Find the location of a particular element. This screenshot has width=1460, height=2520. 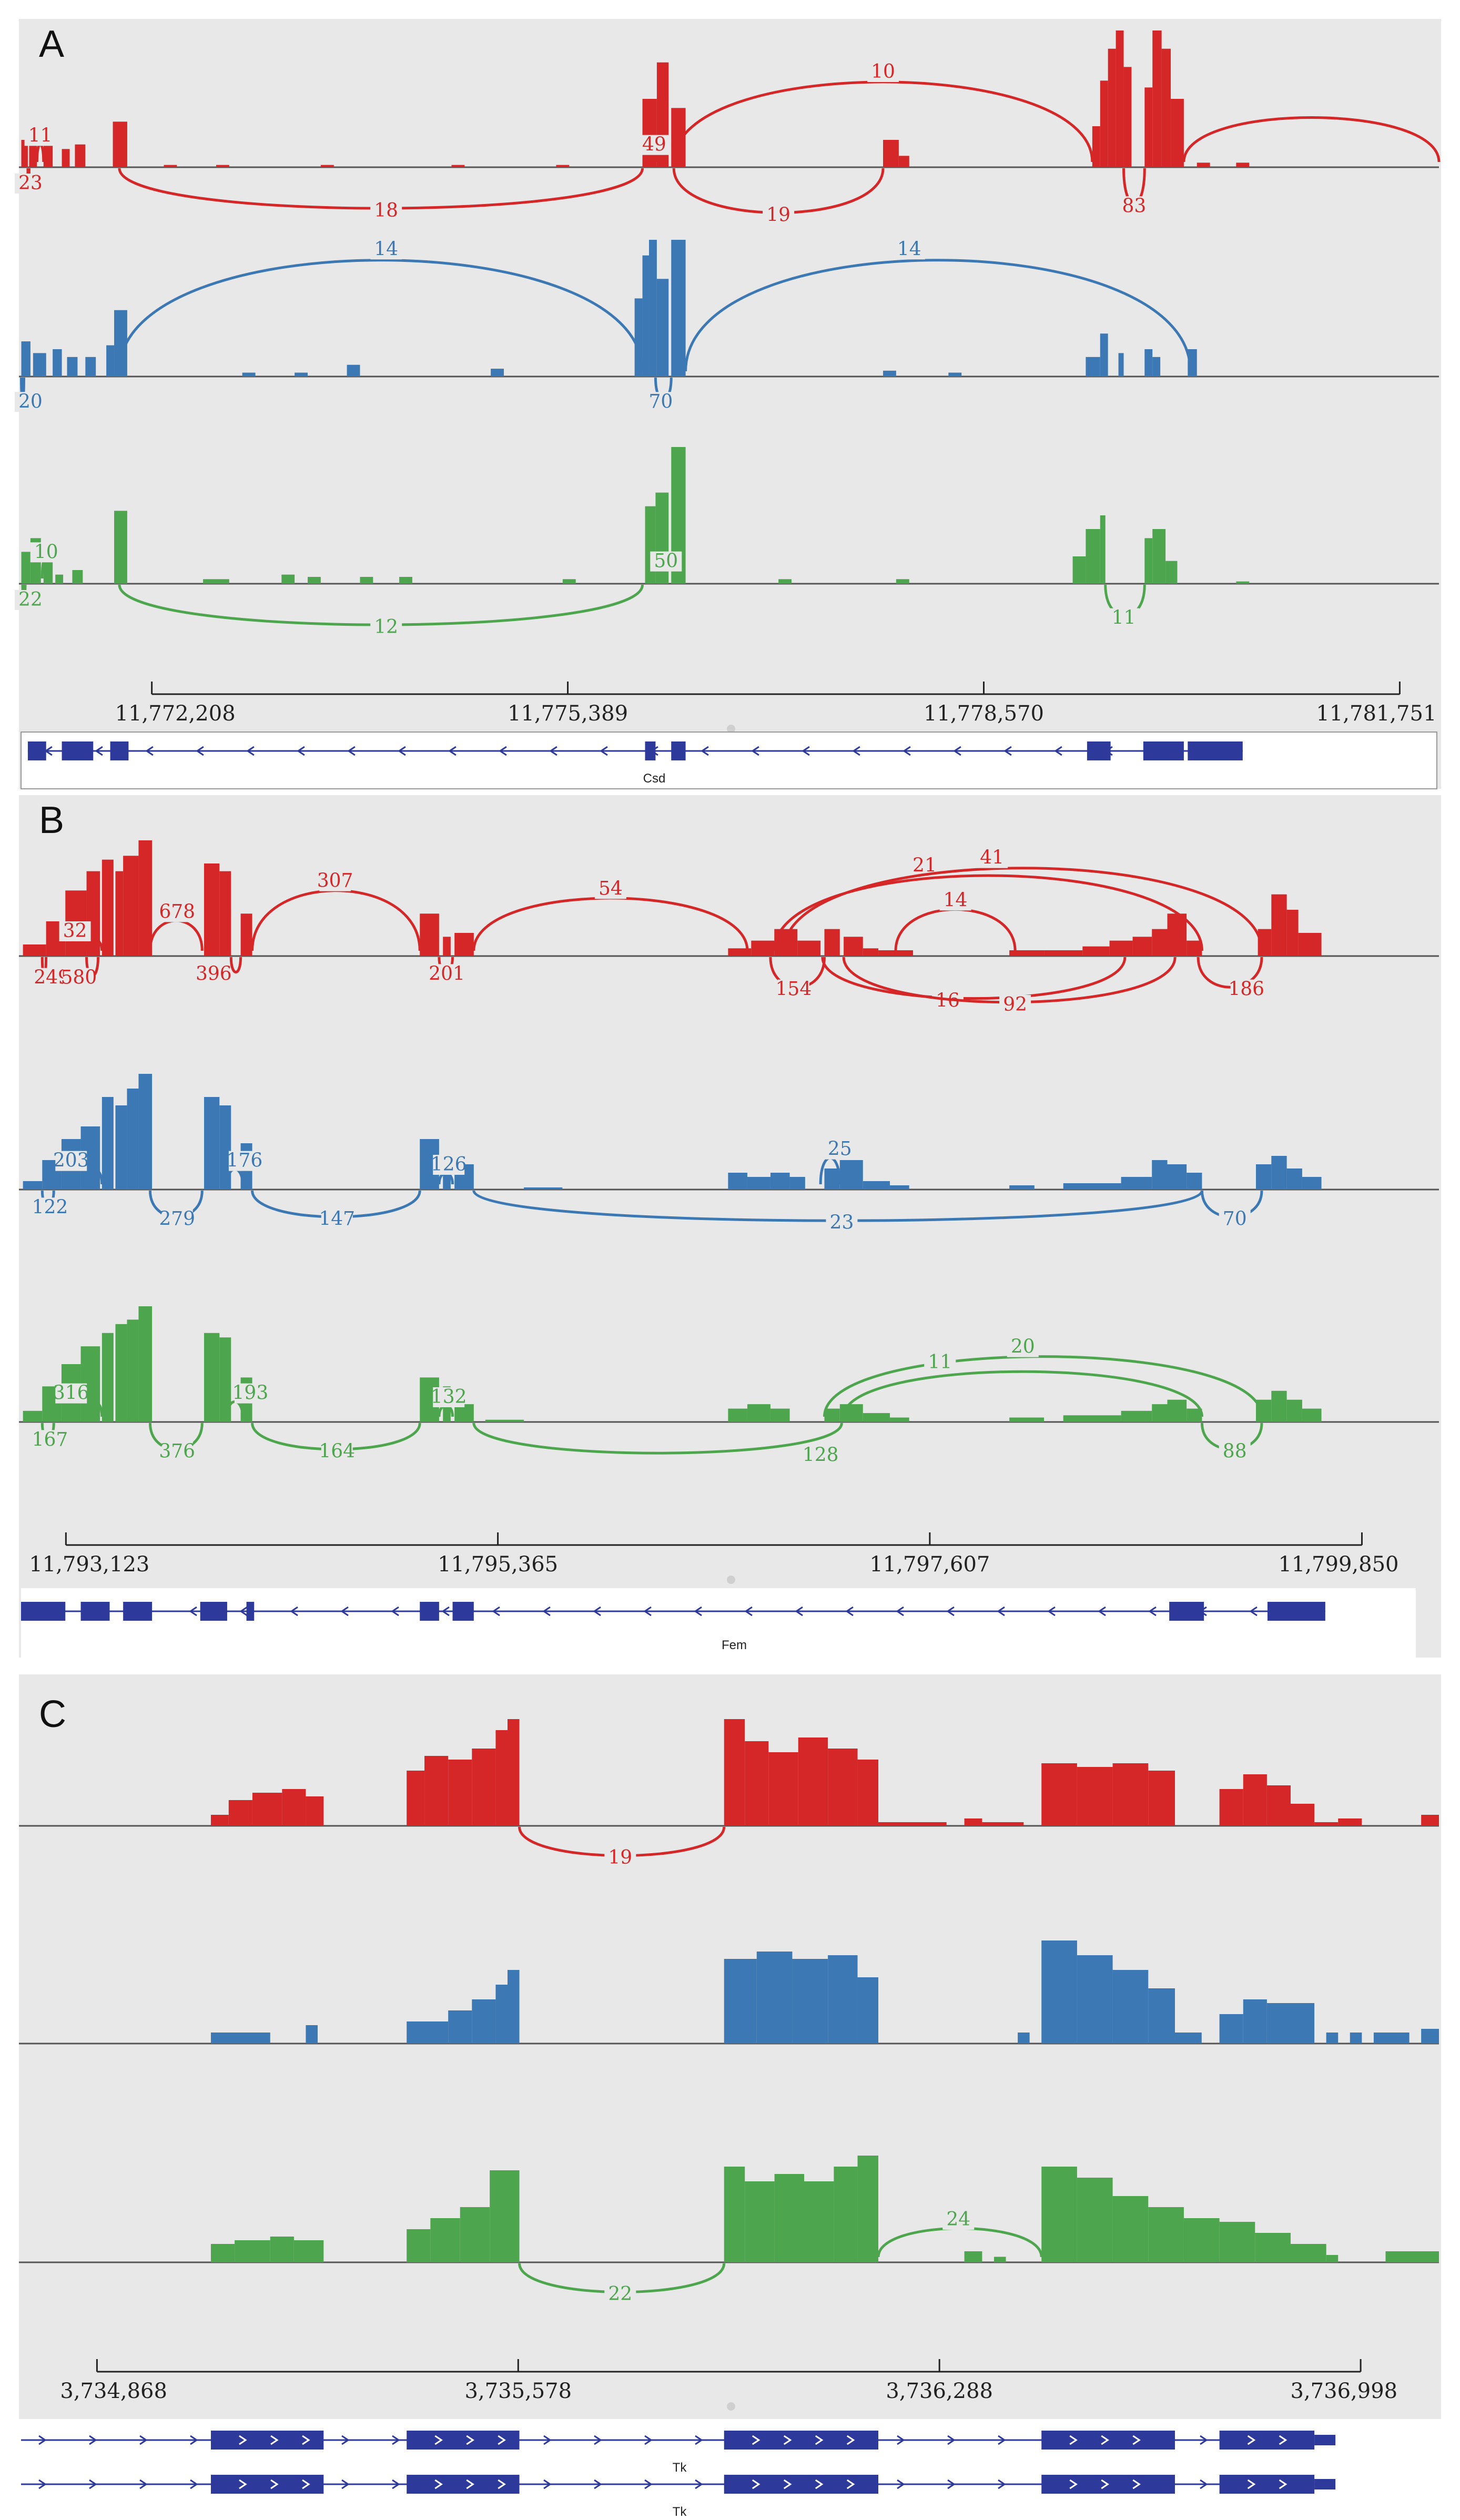

junction-label: 316 is located at coordinates (71, 1393).